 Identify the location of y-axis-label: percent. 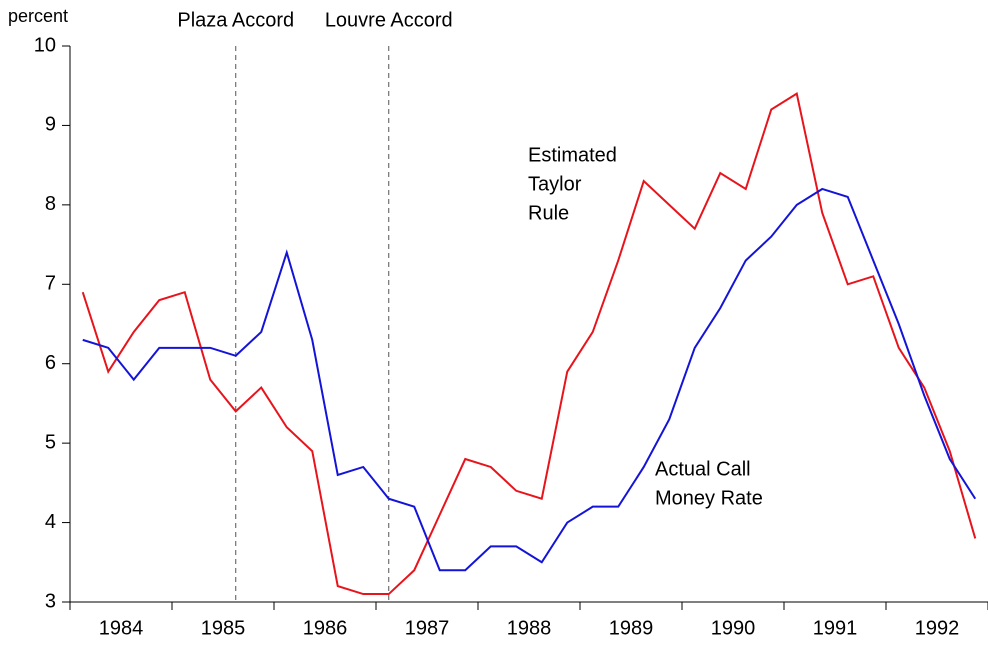
(38, 16).